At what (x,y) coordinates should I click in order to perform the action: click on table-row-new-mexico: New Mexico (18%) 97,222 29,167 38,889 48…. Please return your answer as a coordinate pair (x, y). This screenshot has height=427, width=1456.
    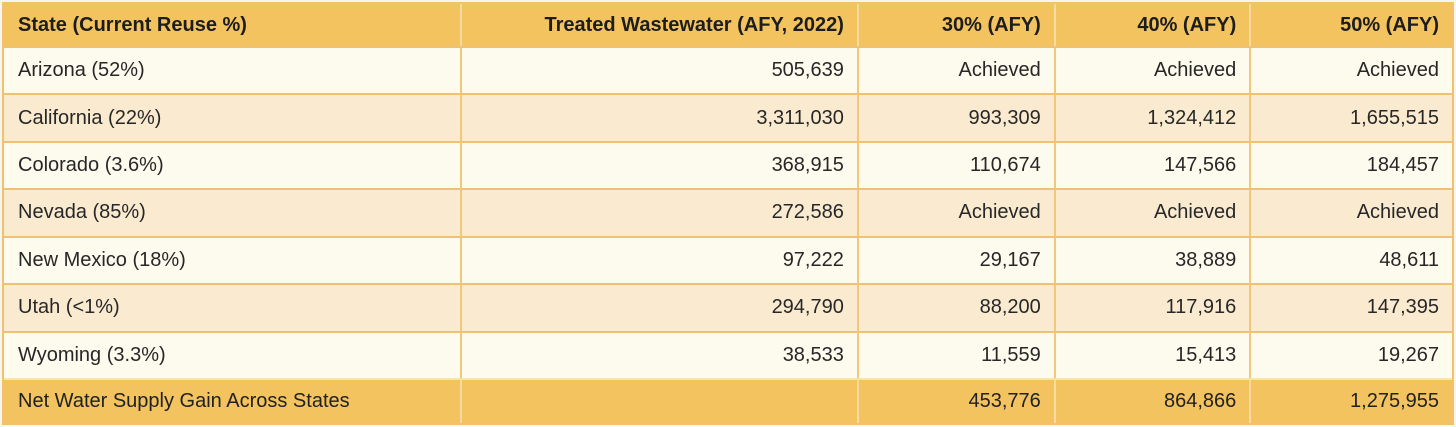
    Looking at the image, I should click on (728, 259).